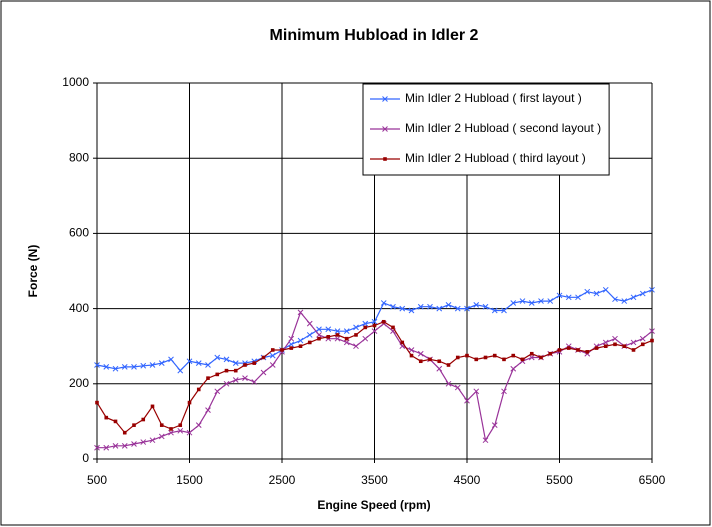  What do you see at coordinates (495, 158) in the screenshot?
I see `legend-label: Min Idler 2 Hubload ( third layout )` at bounding box center [495, 158].